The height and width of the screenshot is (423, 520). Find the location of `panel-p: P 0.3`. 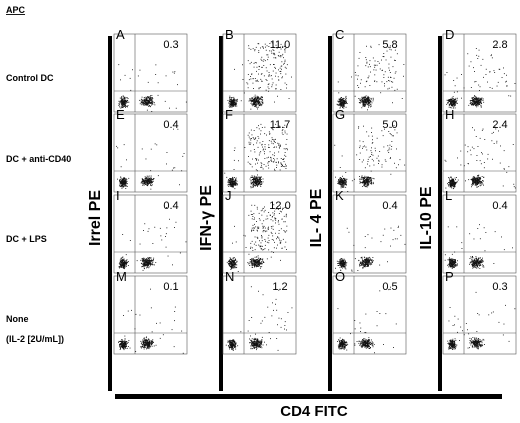

panel-p: P 0.3 is located at coordinates (479, 312).